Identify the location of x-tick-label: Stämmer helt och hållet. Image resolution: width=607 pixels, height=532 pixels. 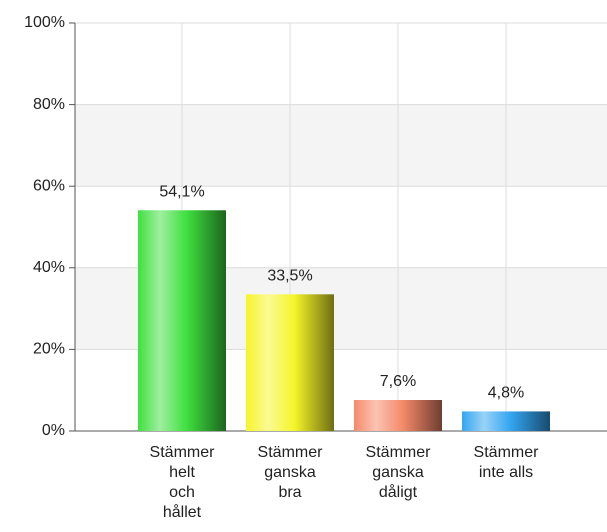
(182, 482).